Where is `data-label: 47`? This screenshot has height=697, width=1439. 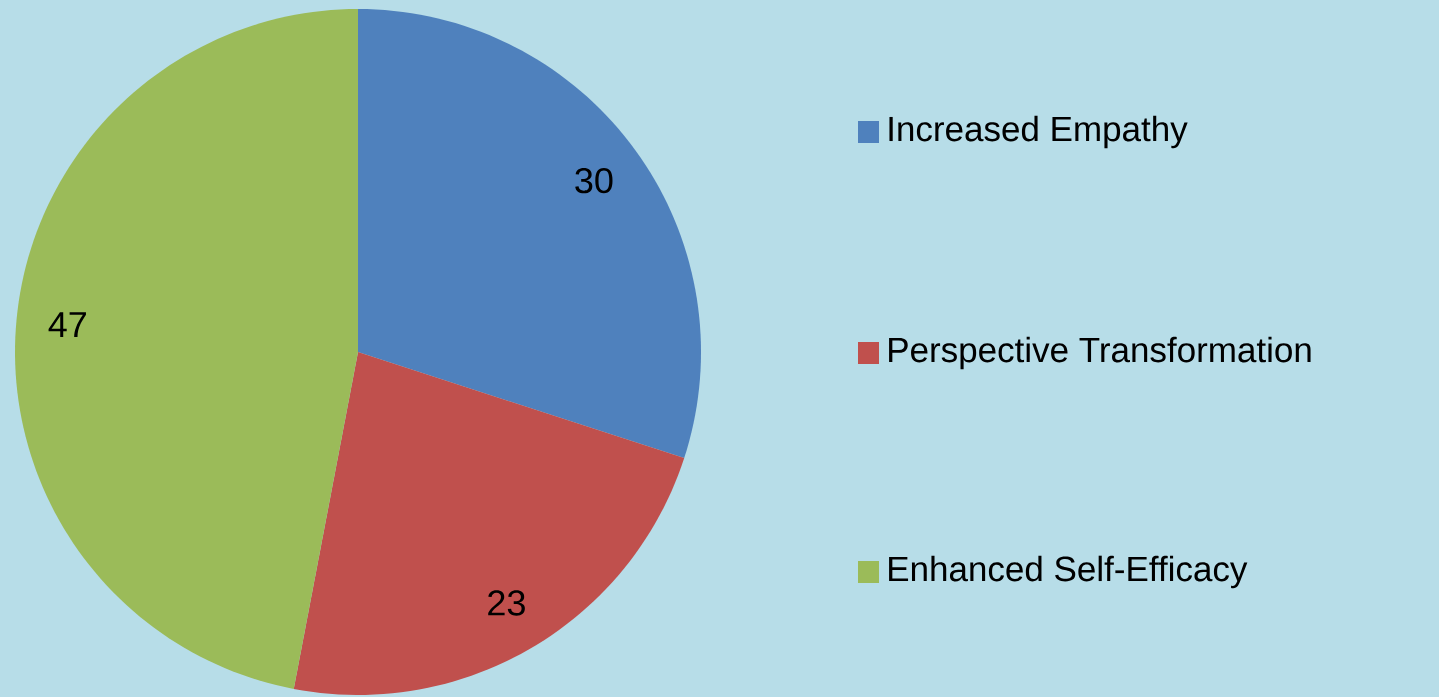 data-label: 47 is located at coordinates (67, 324).